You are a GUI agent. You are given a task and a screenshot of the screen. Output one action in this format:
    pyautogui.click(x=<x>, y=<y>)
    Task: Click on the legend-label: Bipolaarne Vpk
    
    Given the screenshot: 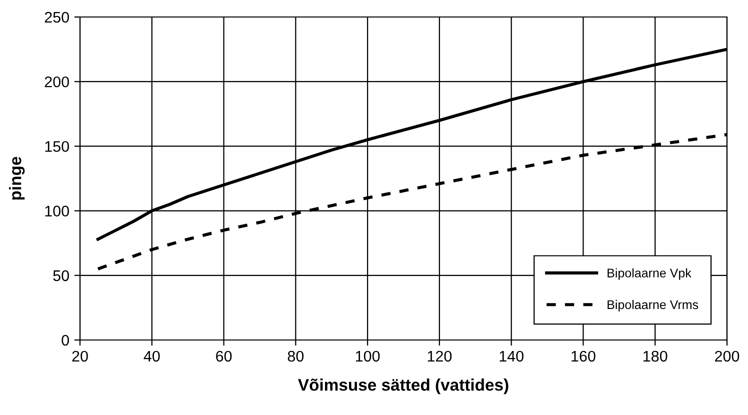 What is the action you would take?
    pyautogui.click(x=650, y=274)
    